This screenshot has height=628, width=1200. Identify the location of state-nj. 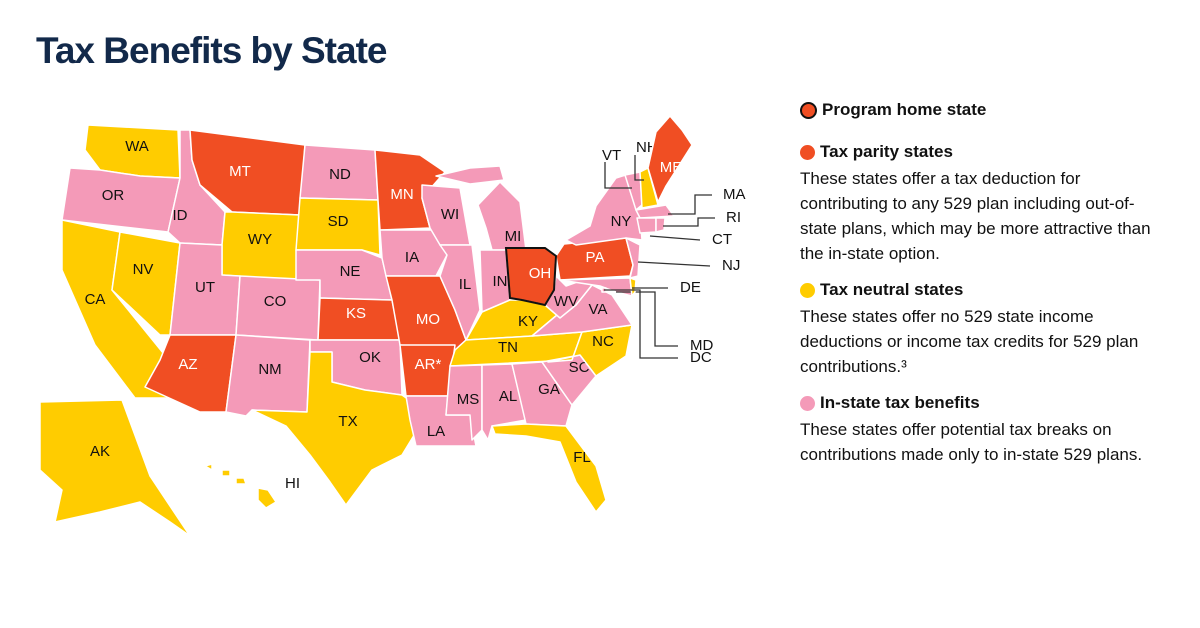
(633, 258).